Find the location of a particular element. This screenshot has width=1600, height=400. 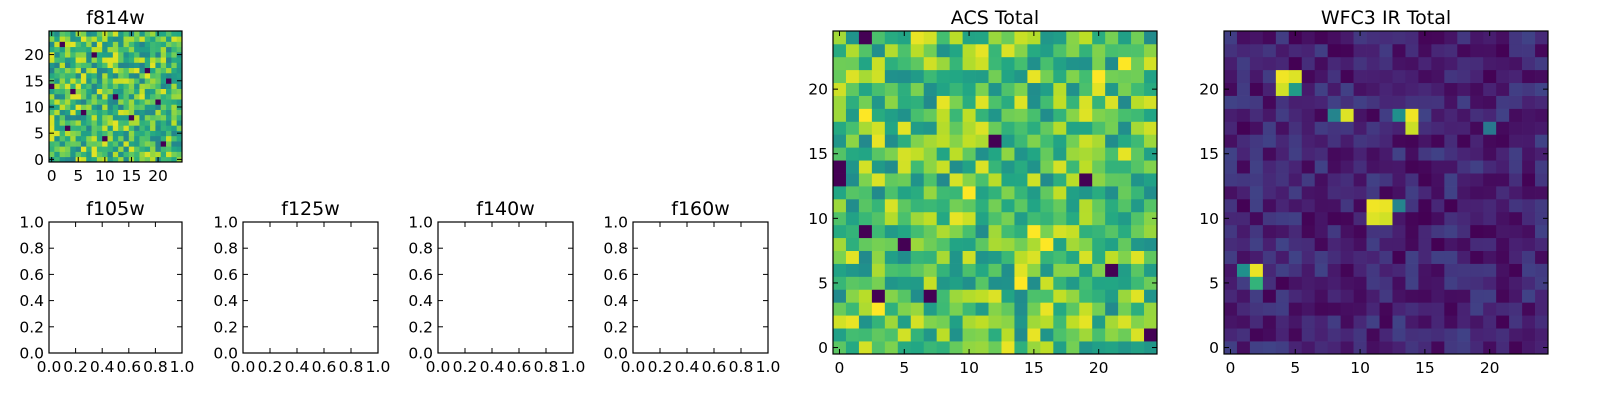

x-tick-label: 0.0 is located at coordinates (243, 367).